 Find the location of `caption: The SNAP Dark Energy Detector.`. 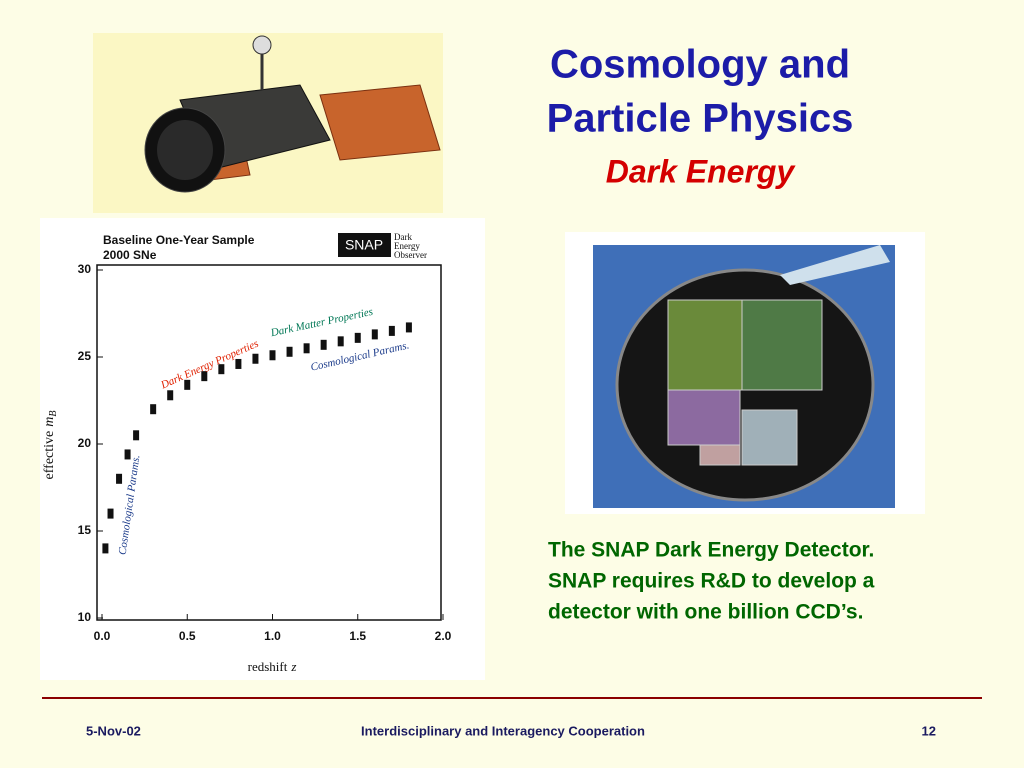

caption: The SNAP Dark Energy Detector. is located at coordinates (711, 550).